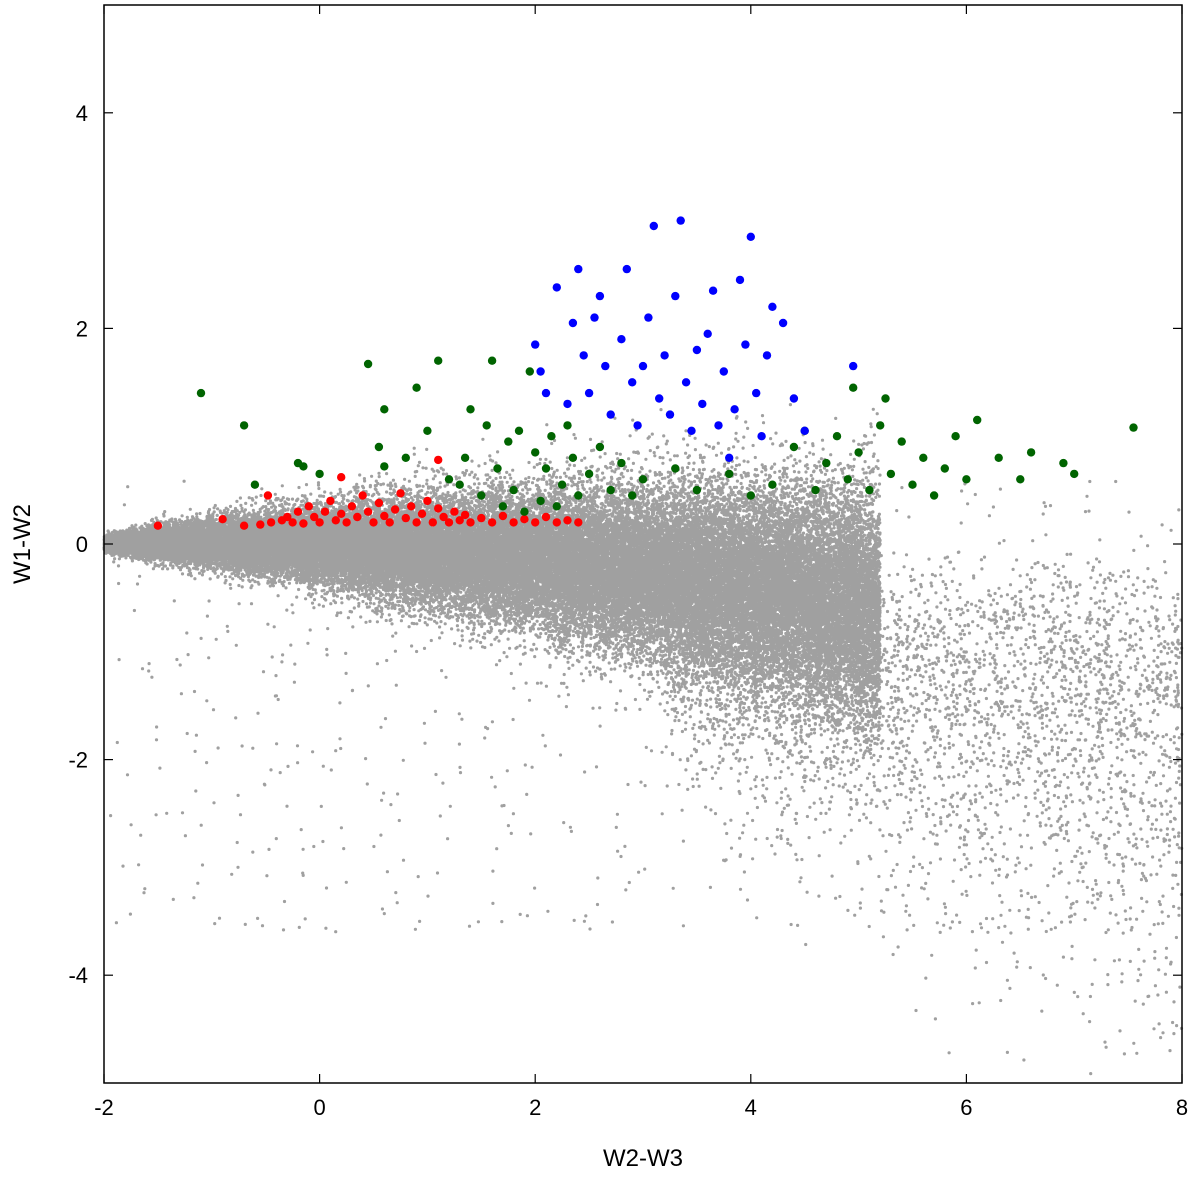  Describe the element at coordinates (78, 975) in the screenshot. I see `y-tick-label: -4` at that location.